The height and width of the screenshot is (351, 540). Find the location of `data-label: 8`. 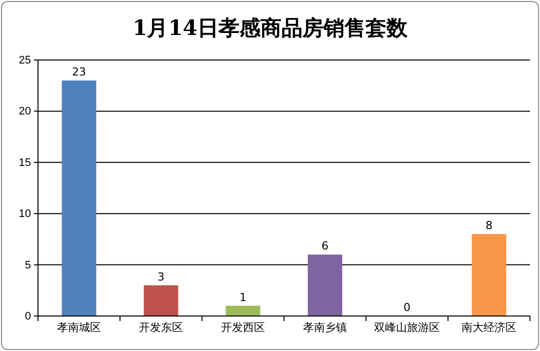

data-label: 8 is located at coordinates (489, 225).